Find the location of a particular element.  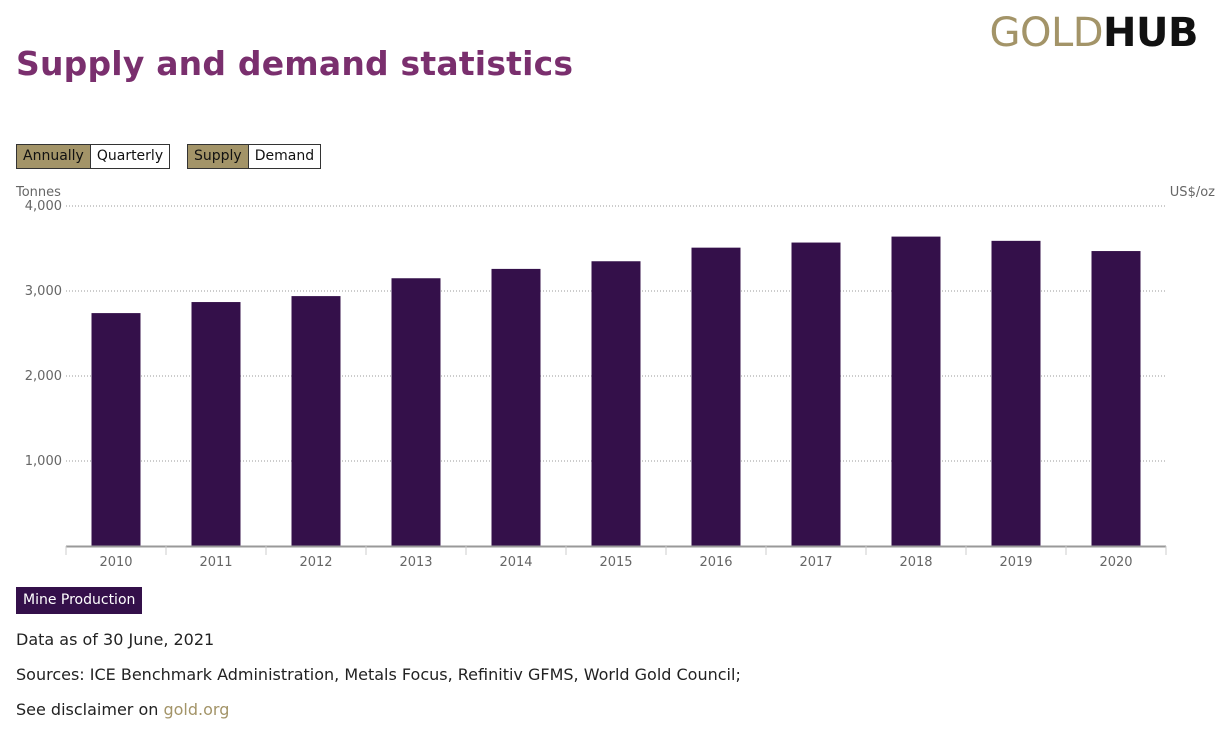

disclaimer-prefix: See disclaimer on is located at coordinates (90, 709).